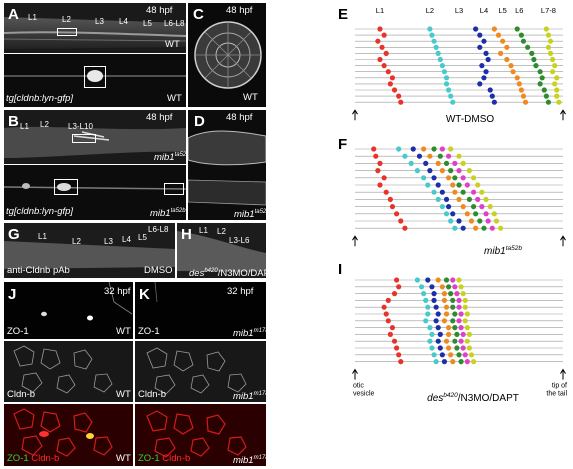 Image resolution: width=573 pixels, height=469 pixels. Describe the element at coordinates (200, 435) in the screenshot. I see `panel-k-merge: ZO-1 Cldn-b mib1m178` at that location.